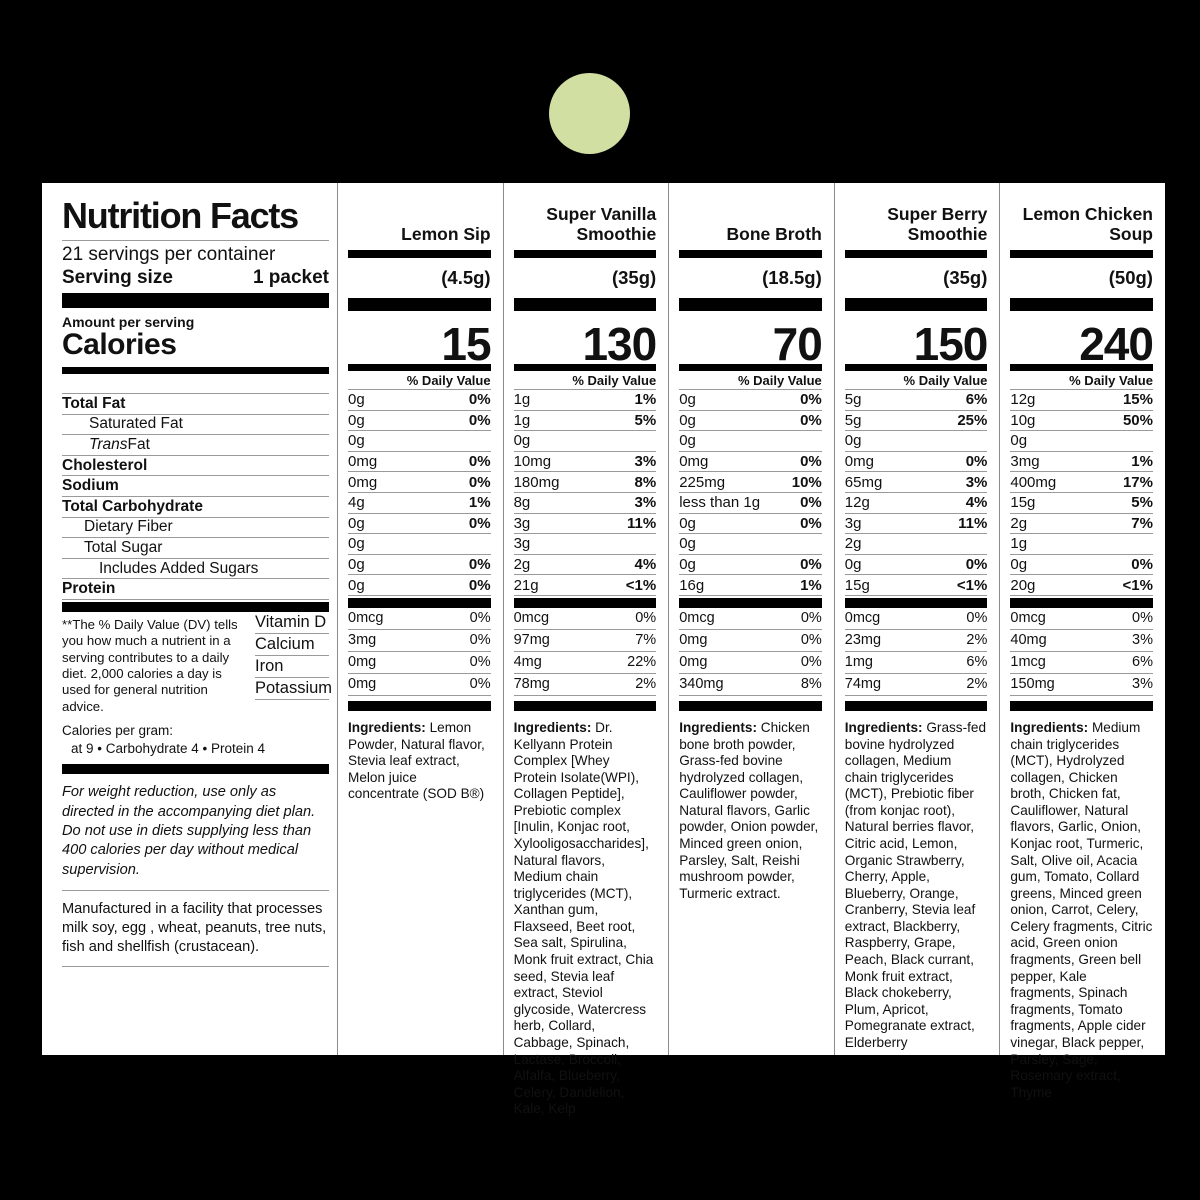 The width and height of the screenshot is (1200, 1200). What do you see at coordinates (446, 234) in the screenshot?
I see `product-name: Lemon Sip` at bounding box center [446, 234].